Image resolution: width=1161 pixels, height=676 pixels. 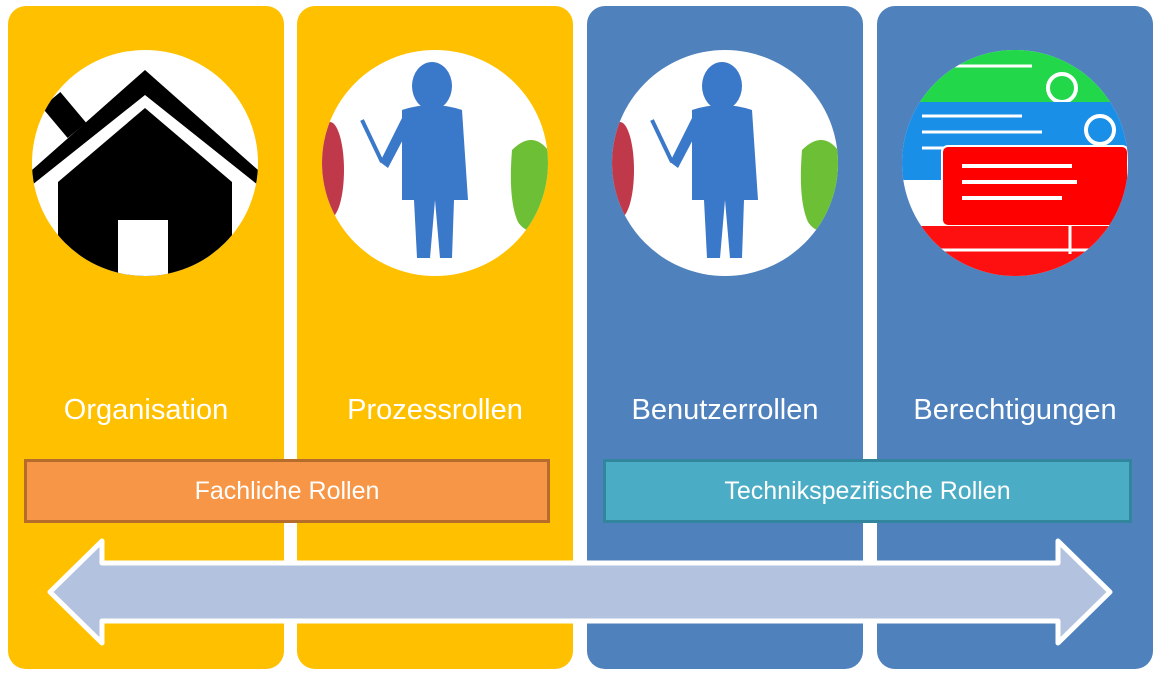 What do you see at coordinates (725, 410) in the screenshot?
I see `column-label: Benutzerrollen` at bounding box center [725, 410].